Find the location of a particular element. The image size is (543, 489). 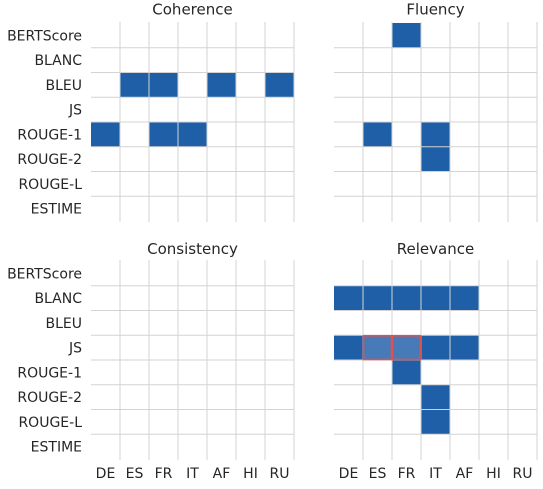

panel-title: Coherence is located at coordinates (192, 10).